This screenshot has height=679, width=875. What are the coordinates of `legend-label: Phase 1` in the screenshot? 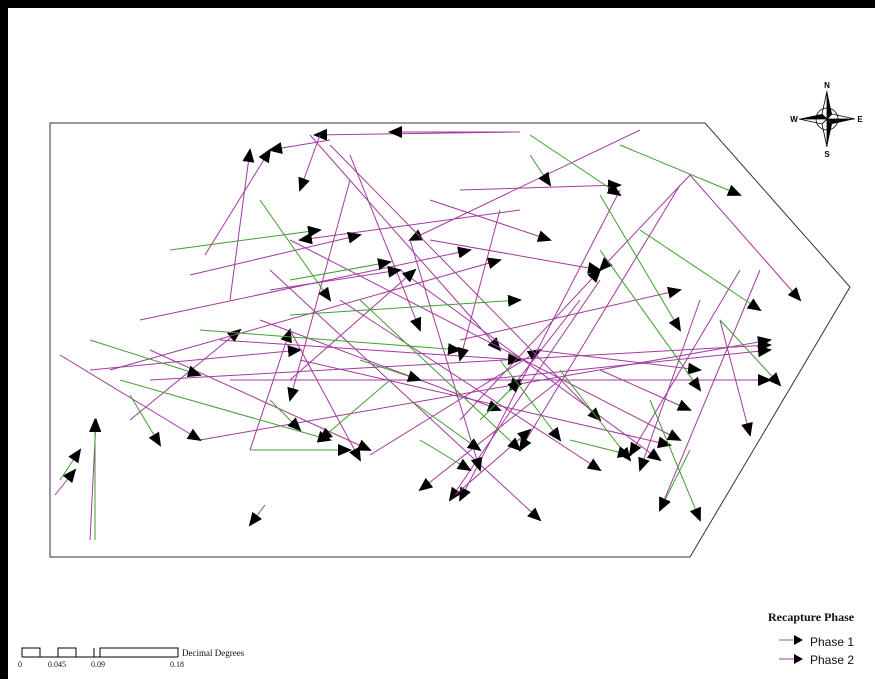 It's located at (832, 642).